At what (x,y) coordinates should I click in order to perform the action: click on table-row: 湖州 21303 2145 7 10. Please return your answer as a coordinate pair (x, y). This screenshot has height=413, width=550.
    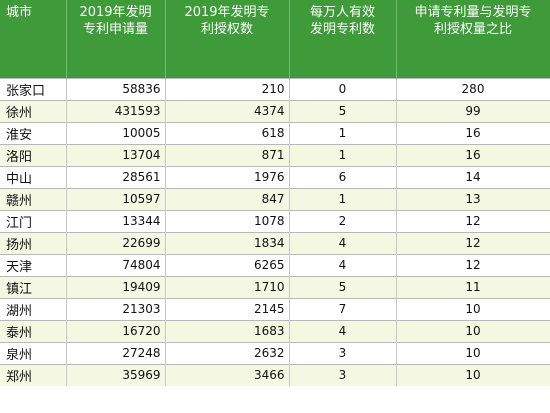
    Looking at the image, I should click on (275, 308).